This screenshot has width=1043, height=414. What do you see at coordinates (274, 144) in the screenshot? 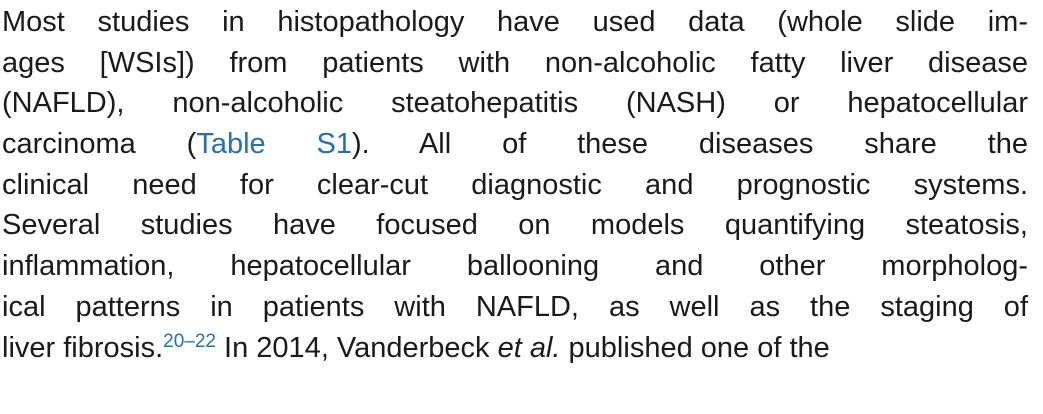
I see `table-s1-link: Table S1` at bounding box center [274, 144].